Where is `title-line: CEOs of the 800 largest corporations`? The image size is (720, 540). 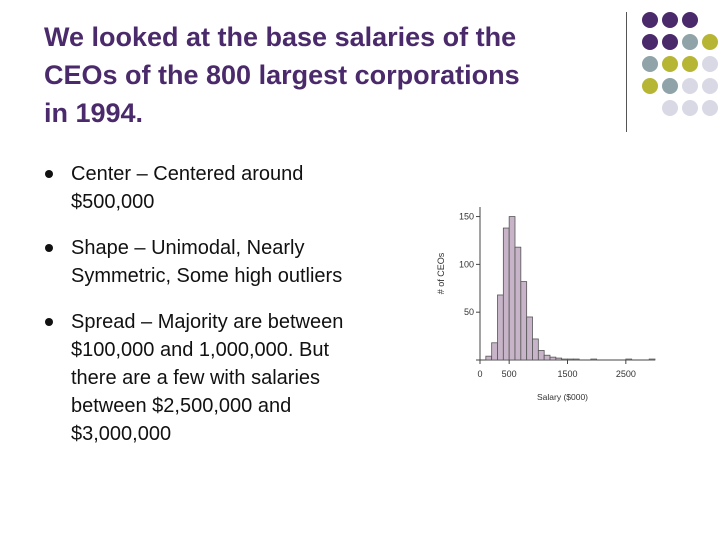 title-line: CEOs of the 800 largest corporations is located at coordinates (282, 75).